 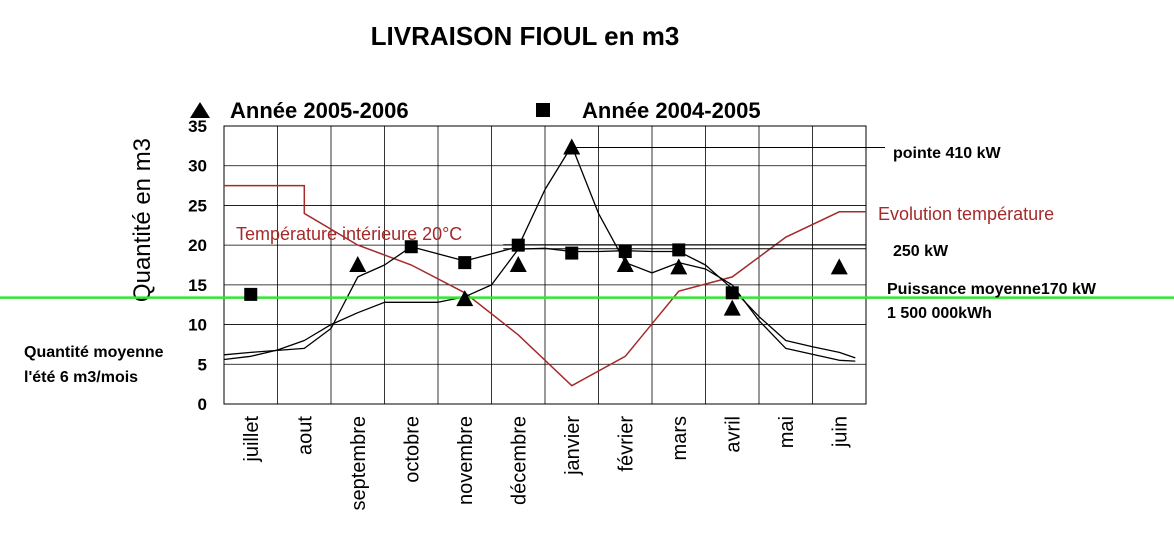 I want to click on x-tick-label: aout, so click(x=305, y=435).